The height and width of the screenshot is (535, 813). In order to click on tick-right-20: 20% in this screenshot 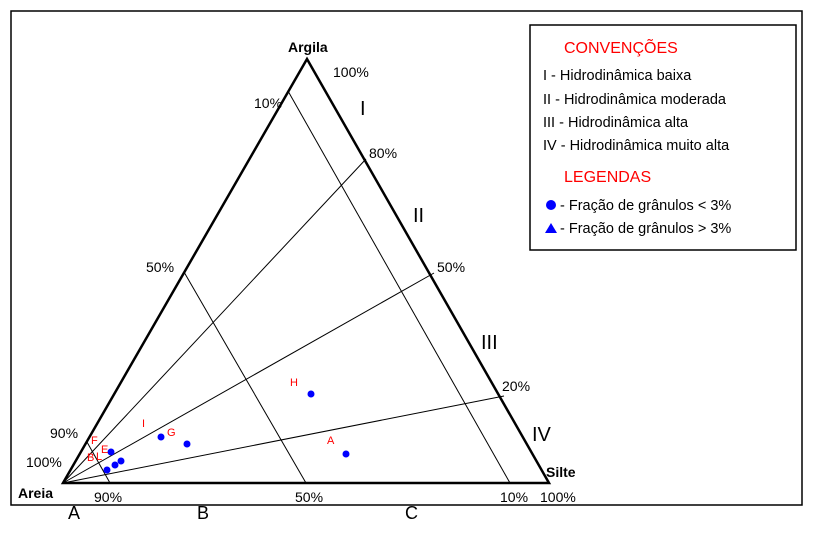, I will do `click(516, 386)`.